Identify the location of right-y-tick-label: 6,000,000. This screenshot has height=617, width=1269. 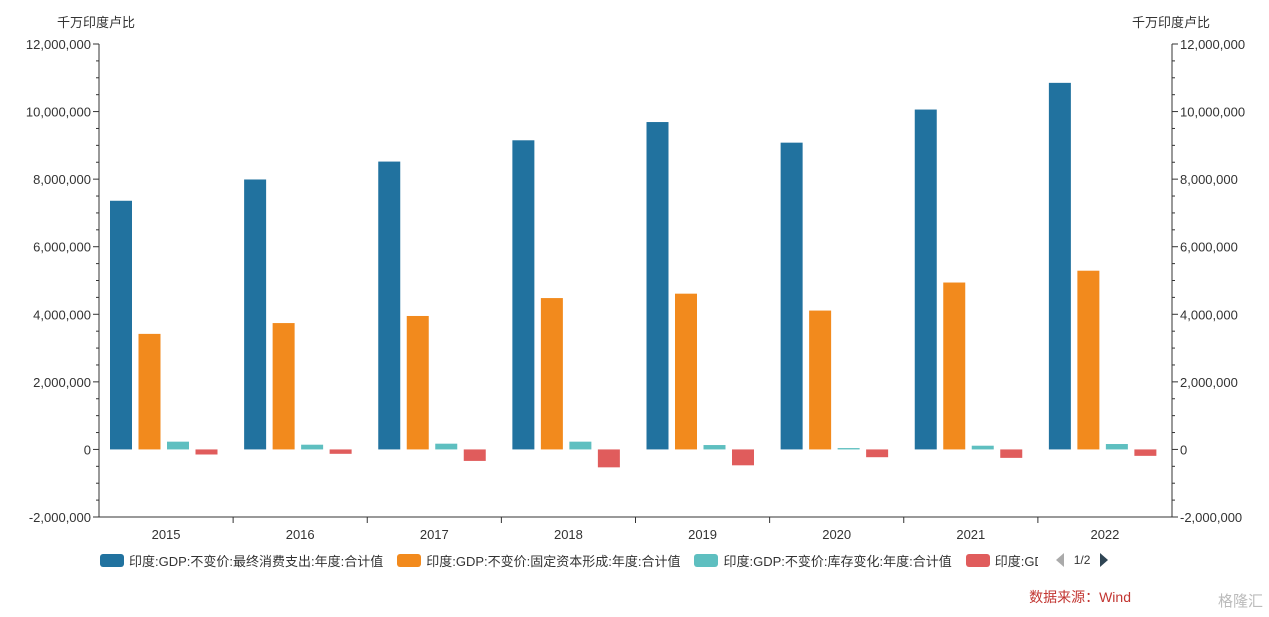
(1209, 247).